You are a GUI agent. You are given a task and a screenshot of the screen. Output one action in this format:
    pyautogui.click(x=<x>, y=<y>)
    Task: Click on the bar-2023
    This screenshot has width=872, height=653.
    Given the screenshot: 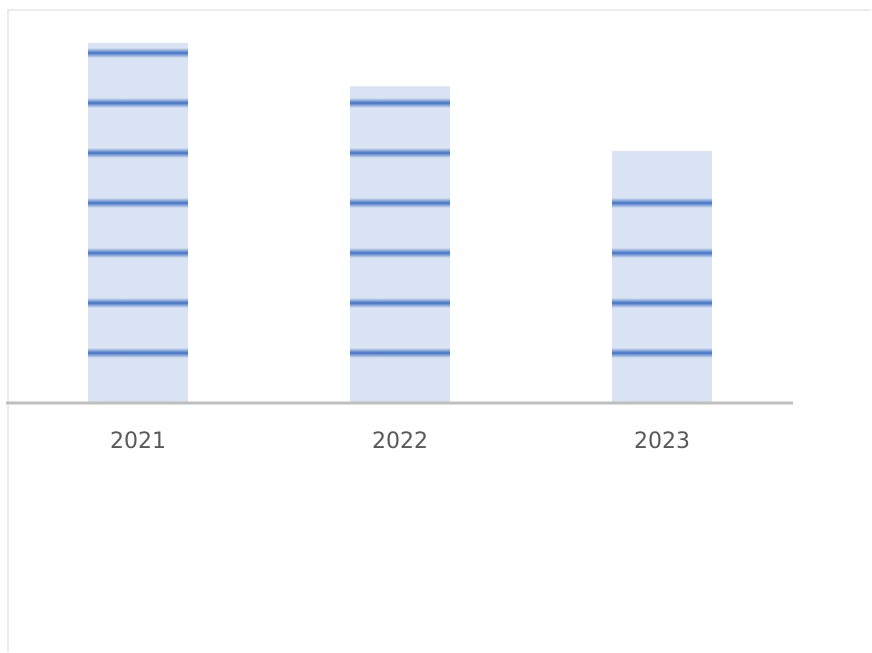 What is the action you would take?
    pyautogui.click(x=662, y=277)
    